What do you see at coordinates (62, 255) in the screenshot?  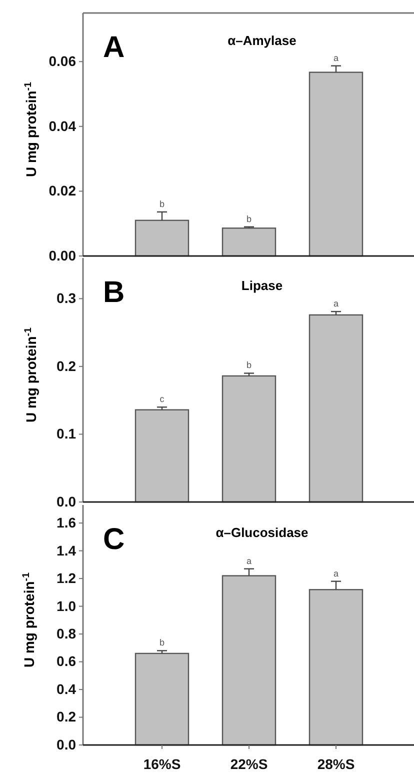 I see `y-tick-label: 0.00` at bounding box center [62, 255].